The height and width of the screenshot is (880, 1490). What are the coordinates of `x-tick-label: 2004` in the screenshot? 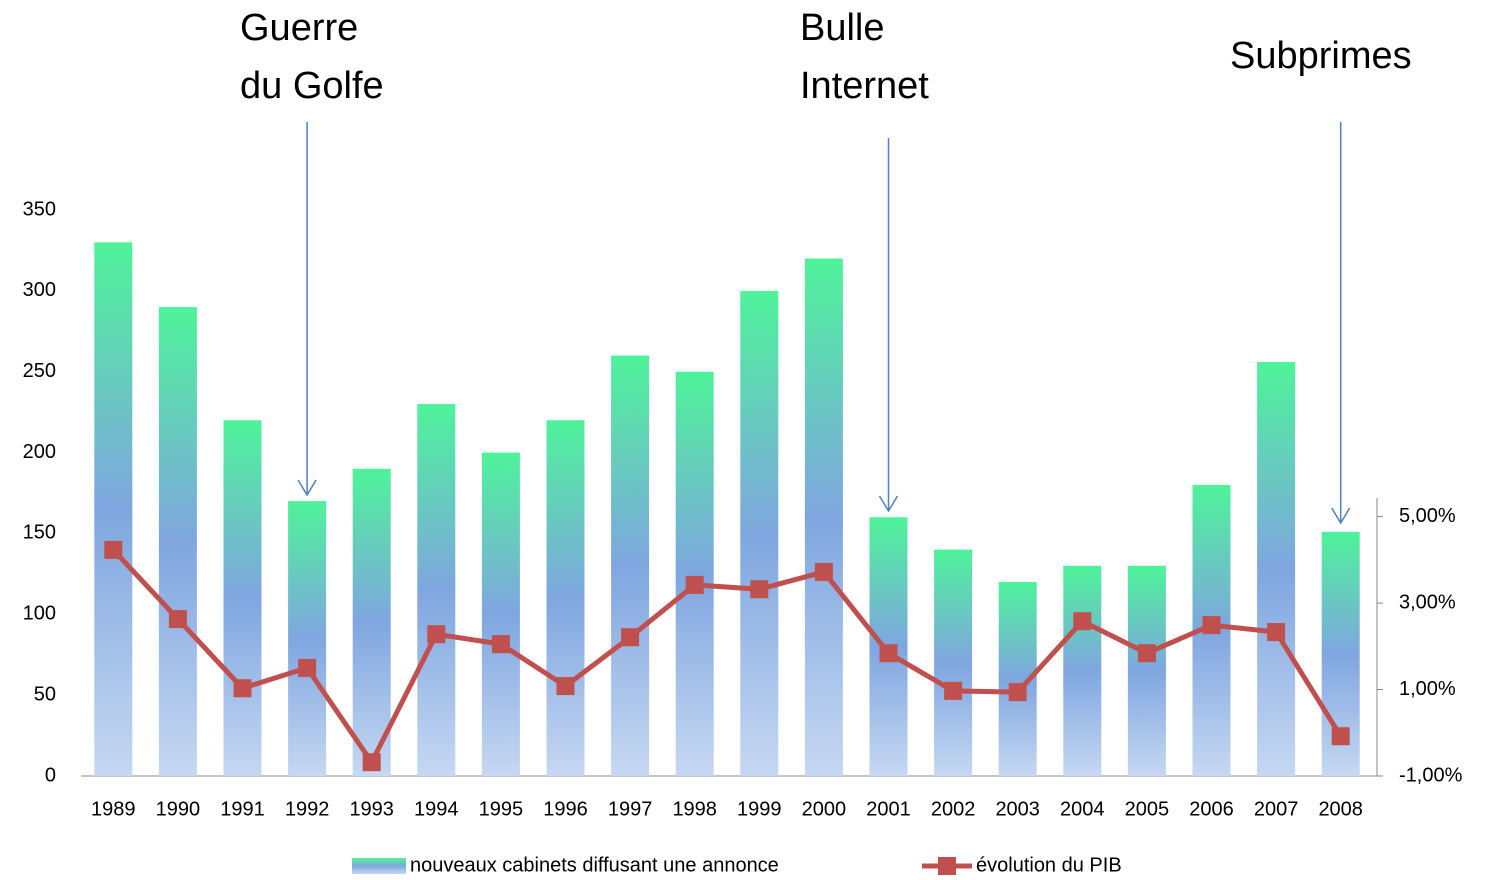 It's located at (1082, 809).